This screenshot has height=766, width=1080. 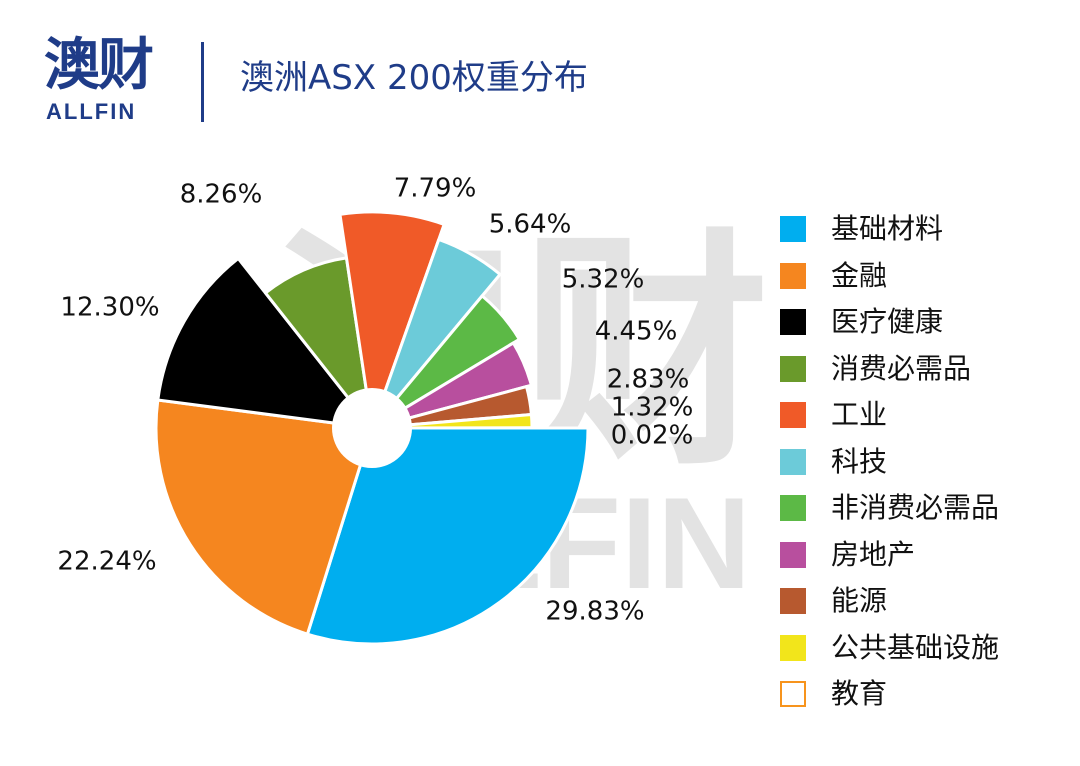 I want to click on legend-label: 能源, so click(x=859, y=601).